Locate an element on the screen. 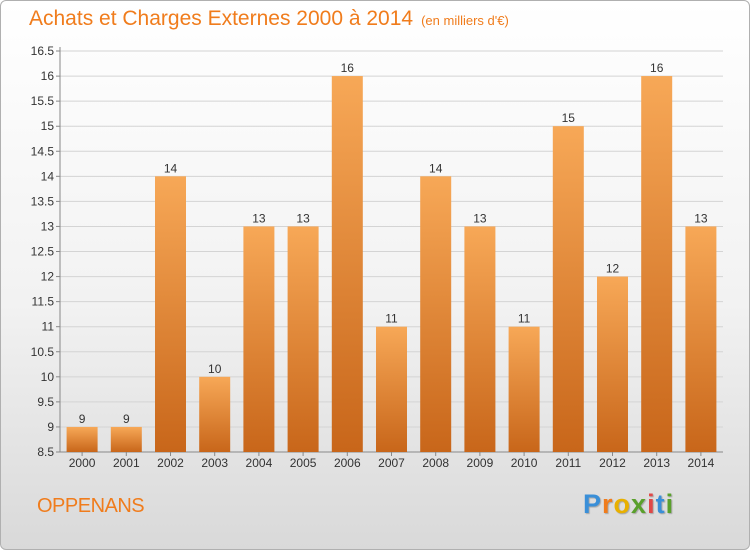  logo-letter: t is located at coordinates (660, 504).